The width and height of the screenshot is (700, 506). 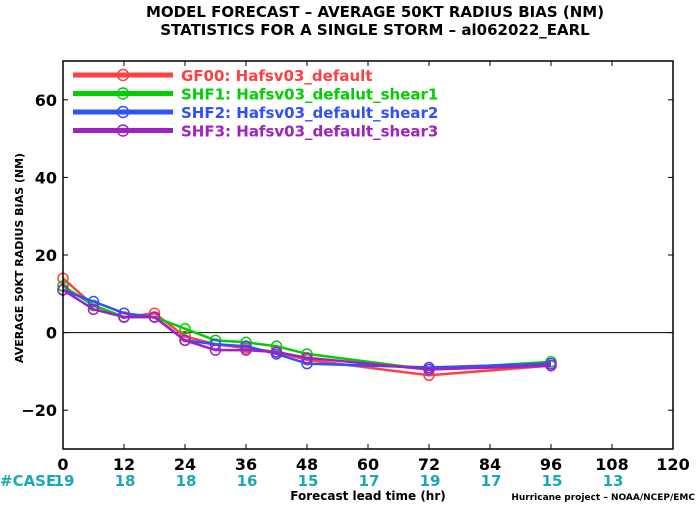 What do you see at coordinates (368, 464) in the screenshot?
I see `x-tick-label: 60` at bounding box center [368, 464].